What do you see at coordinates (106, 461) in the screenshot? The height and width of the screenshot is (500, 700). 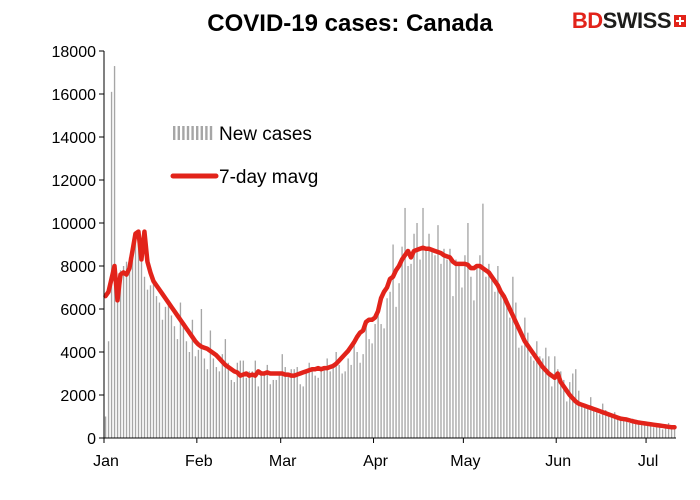 I see `x-tick-label: Jan` at bounding box center [106, 461].